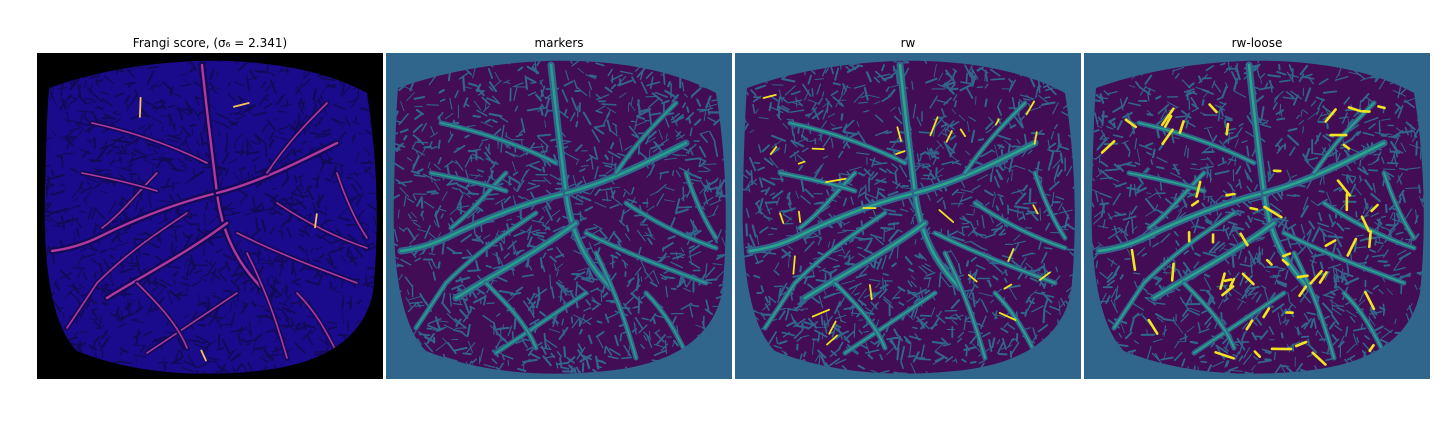 The height and width of the screenshot is (432, 1440). I want to click on panel-title-rw-loose: rw-loose, so click(1257, 43).